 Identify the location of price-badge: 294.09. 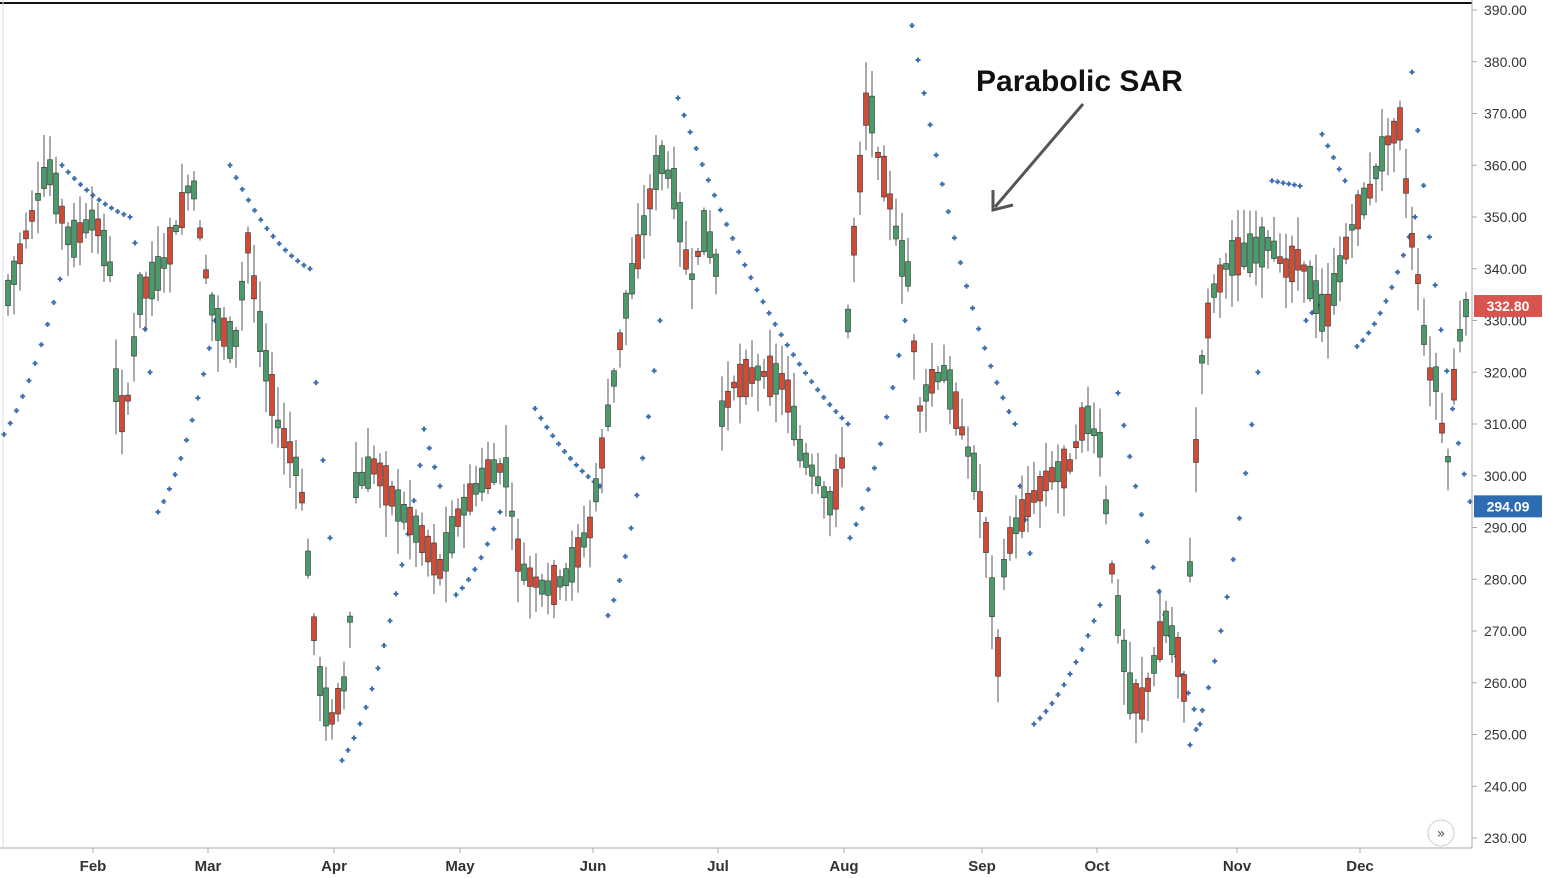
(1508, 506).